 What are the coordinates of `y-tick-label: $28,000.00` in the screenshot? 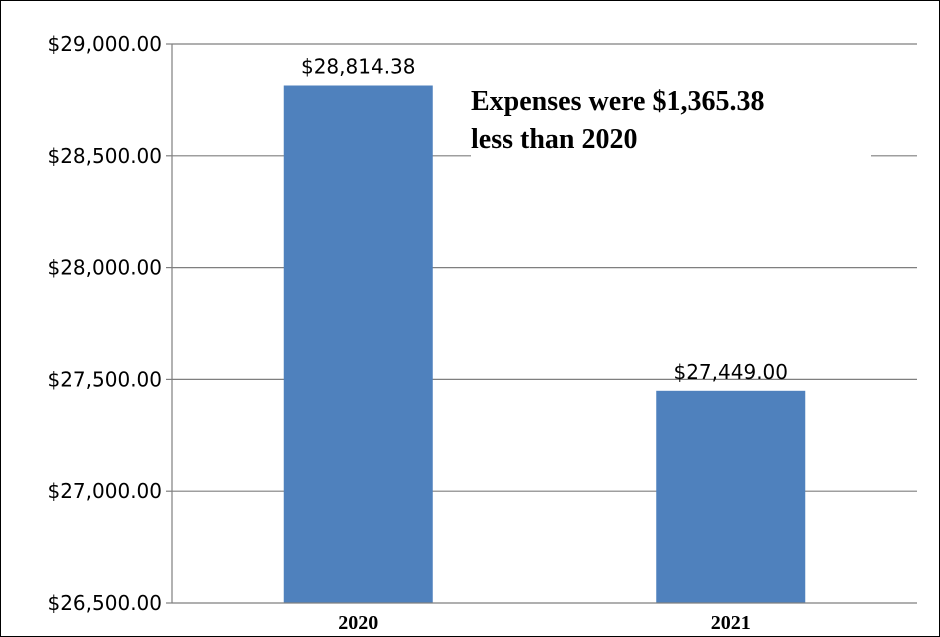 It's located at (104, 268).